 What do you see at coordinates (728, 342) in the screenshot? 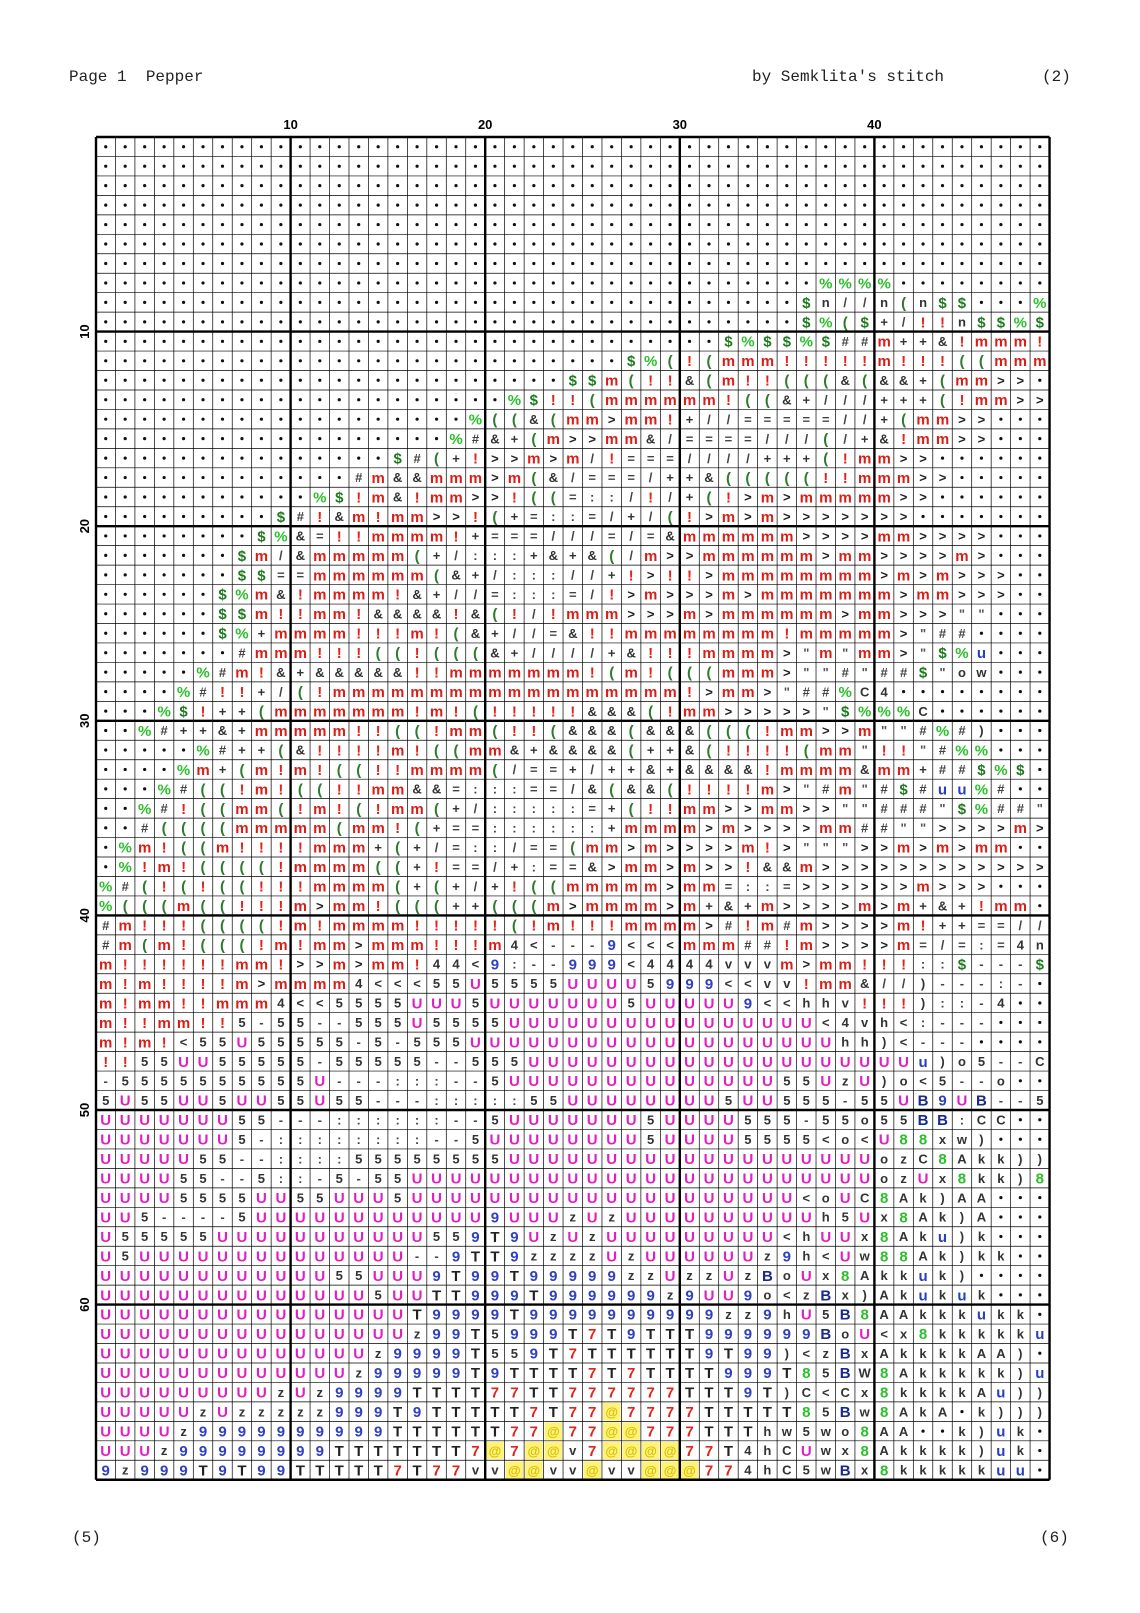
I see `stitch-symbol: $` at bounding box center [728, 342].